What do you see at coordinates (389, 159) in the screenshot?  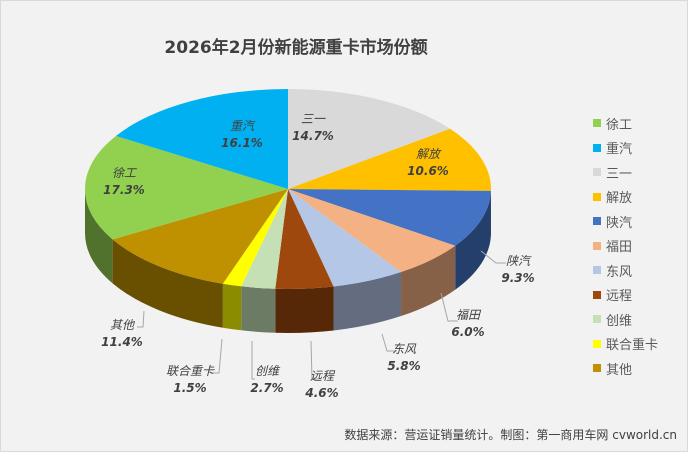 I see `slice-解放` at bounding box center [389, 159].